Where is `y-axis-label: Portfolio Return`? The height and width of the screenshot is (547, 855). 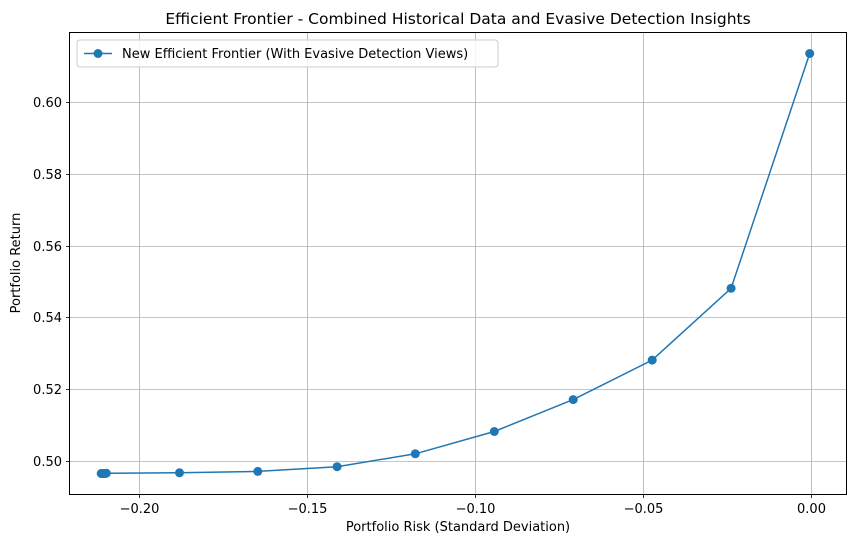
y-axis-label: Portfolio Return is located at coordinates (16, 263).